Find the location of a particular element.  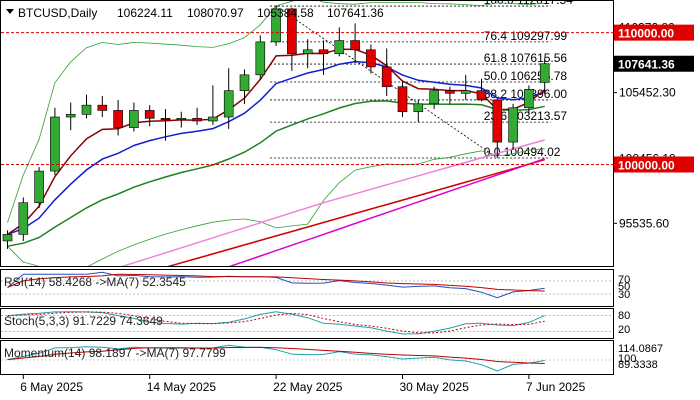

stoch-panel is located at coordinates (307, 323).